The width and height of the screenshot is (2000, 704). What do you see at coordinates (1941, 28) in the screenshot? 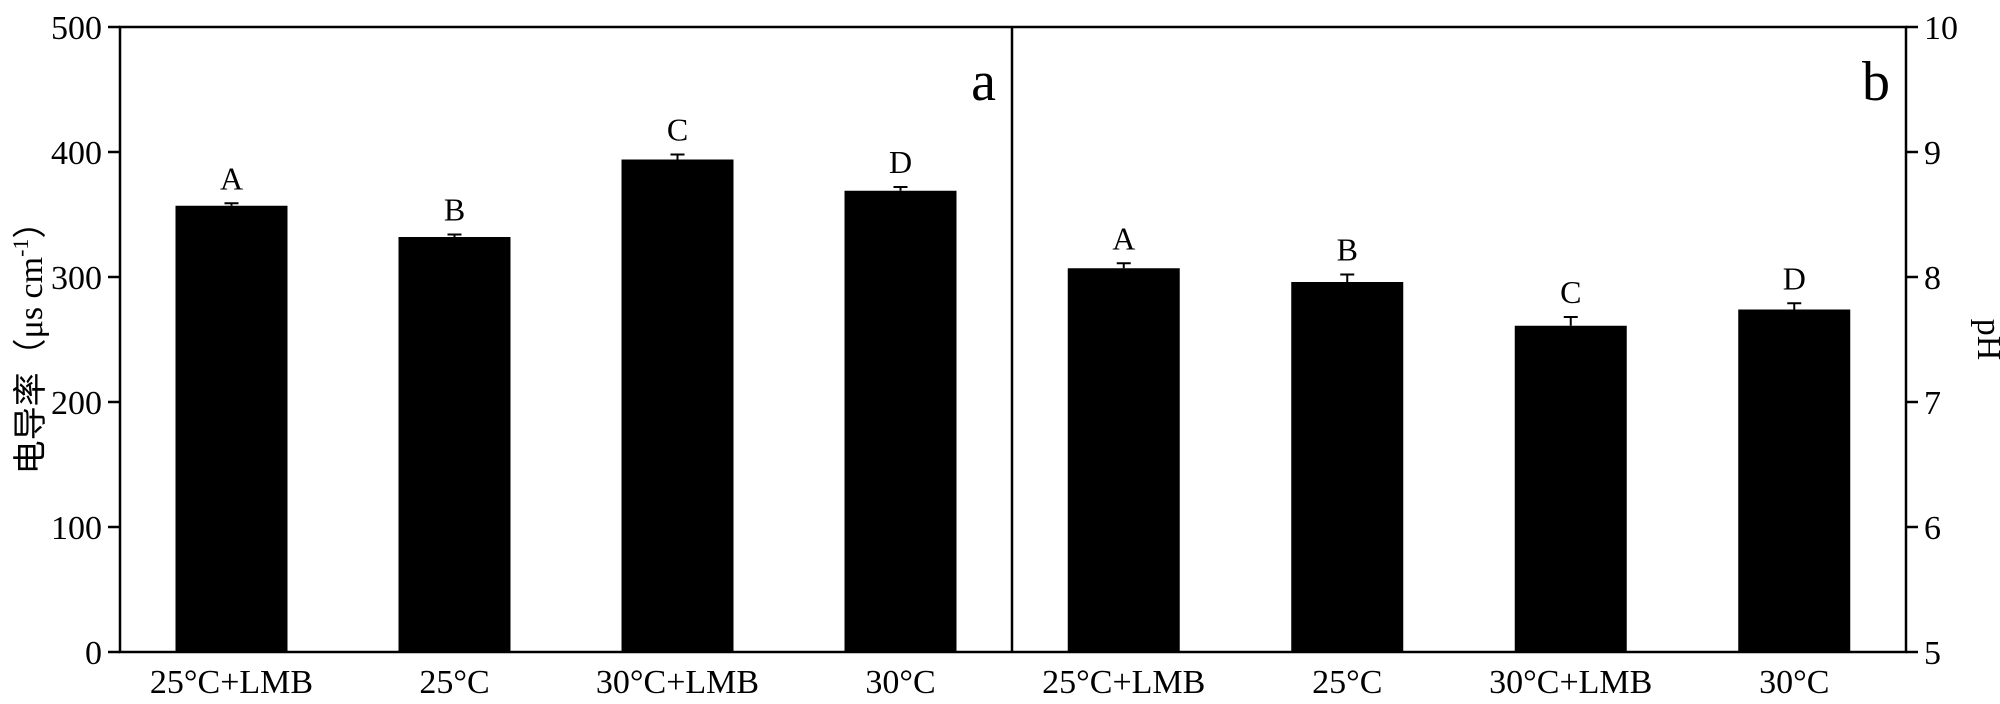
I see `y-tick-label: 10` at bounding box center [1941, 28].